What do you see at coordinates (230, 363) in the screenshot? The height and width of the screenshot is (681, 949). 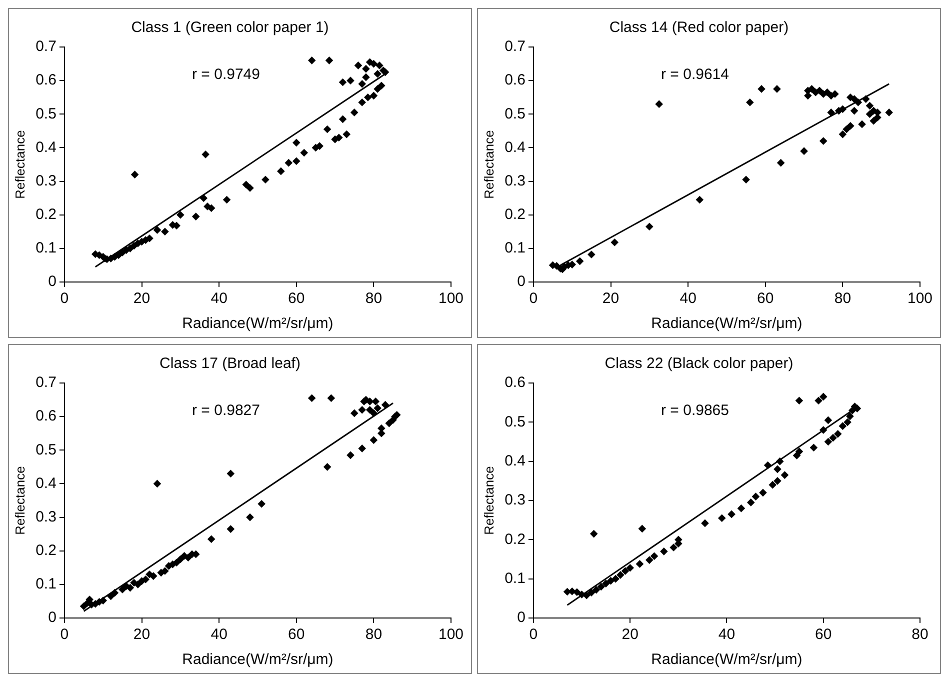 I see `chart-title: Class 17 (Broad leaf)` at bounding box center [230, 363].